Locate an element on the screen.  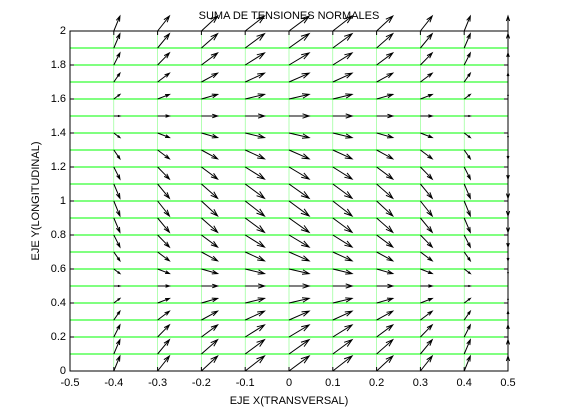
x-tick-label: 0.3 is located at coordinates (420, 383).